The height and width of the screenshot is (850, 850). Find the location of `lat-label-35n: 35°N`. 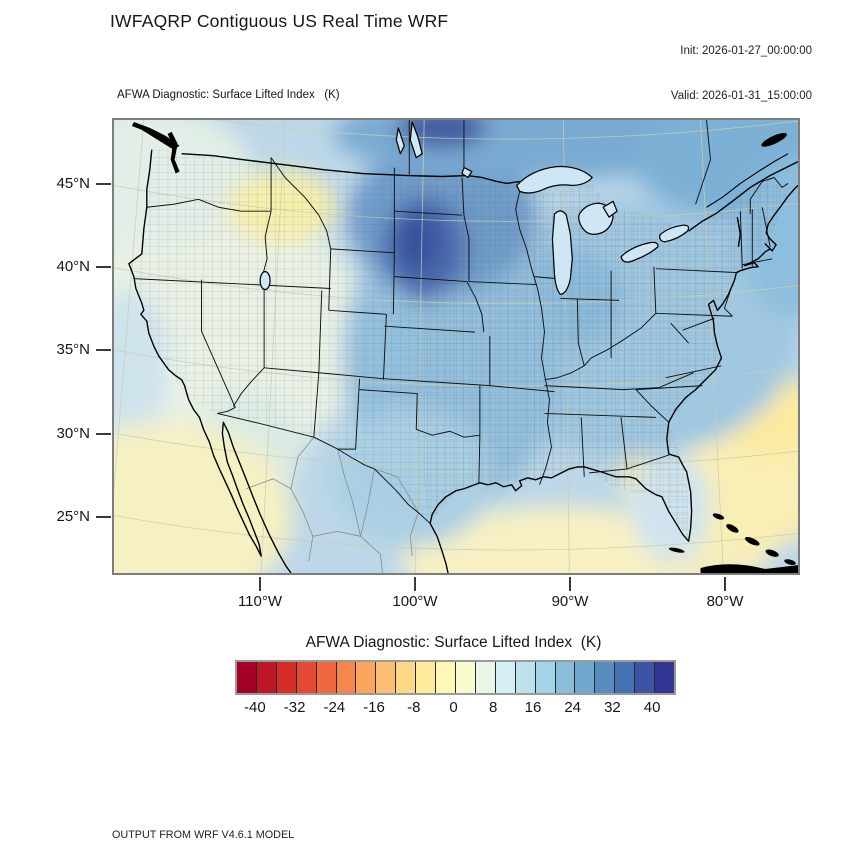

lat-label-35n: 35°N is located at coordinates (73, 349).